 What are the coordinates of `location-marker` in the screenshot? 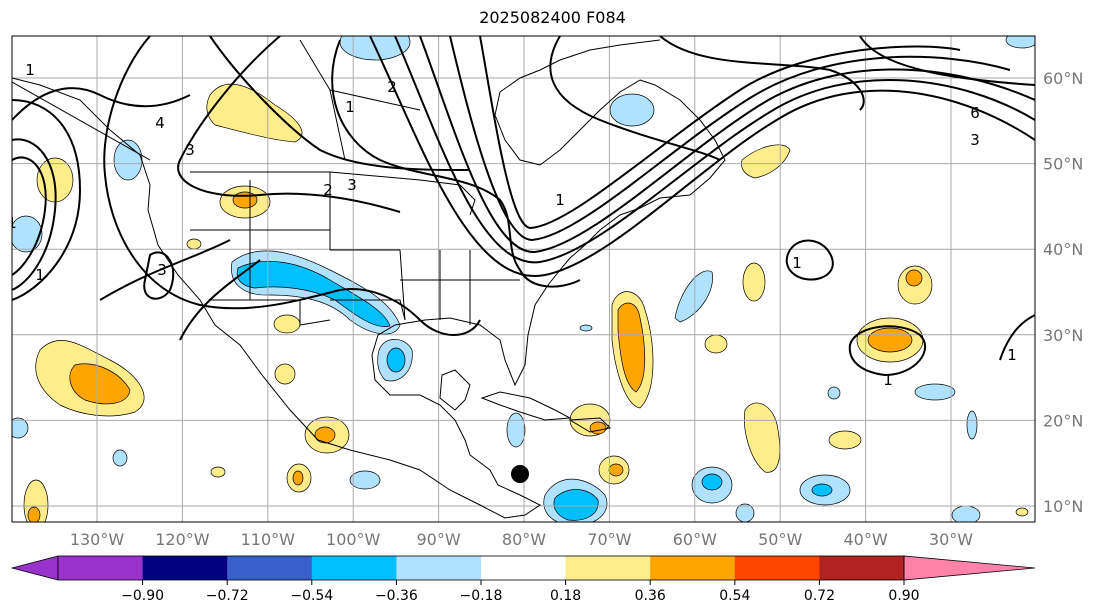 It's located at (520, 474).